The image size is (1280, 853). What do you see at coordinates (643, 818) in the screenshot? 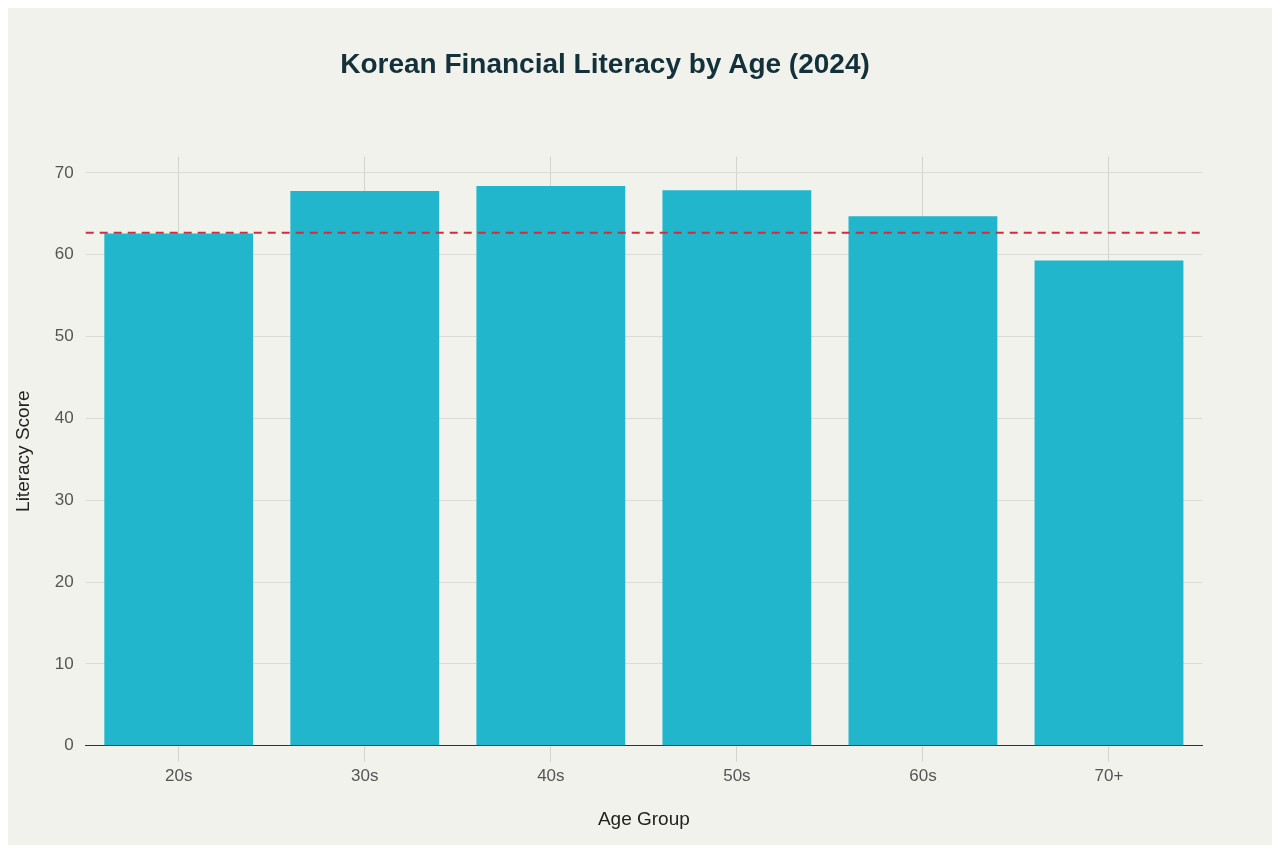
I see `x-axis-title: Age Group` at bounding box center [643, 818].